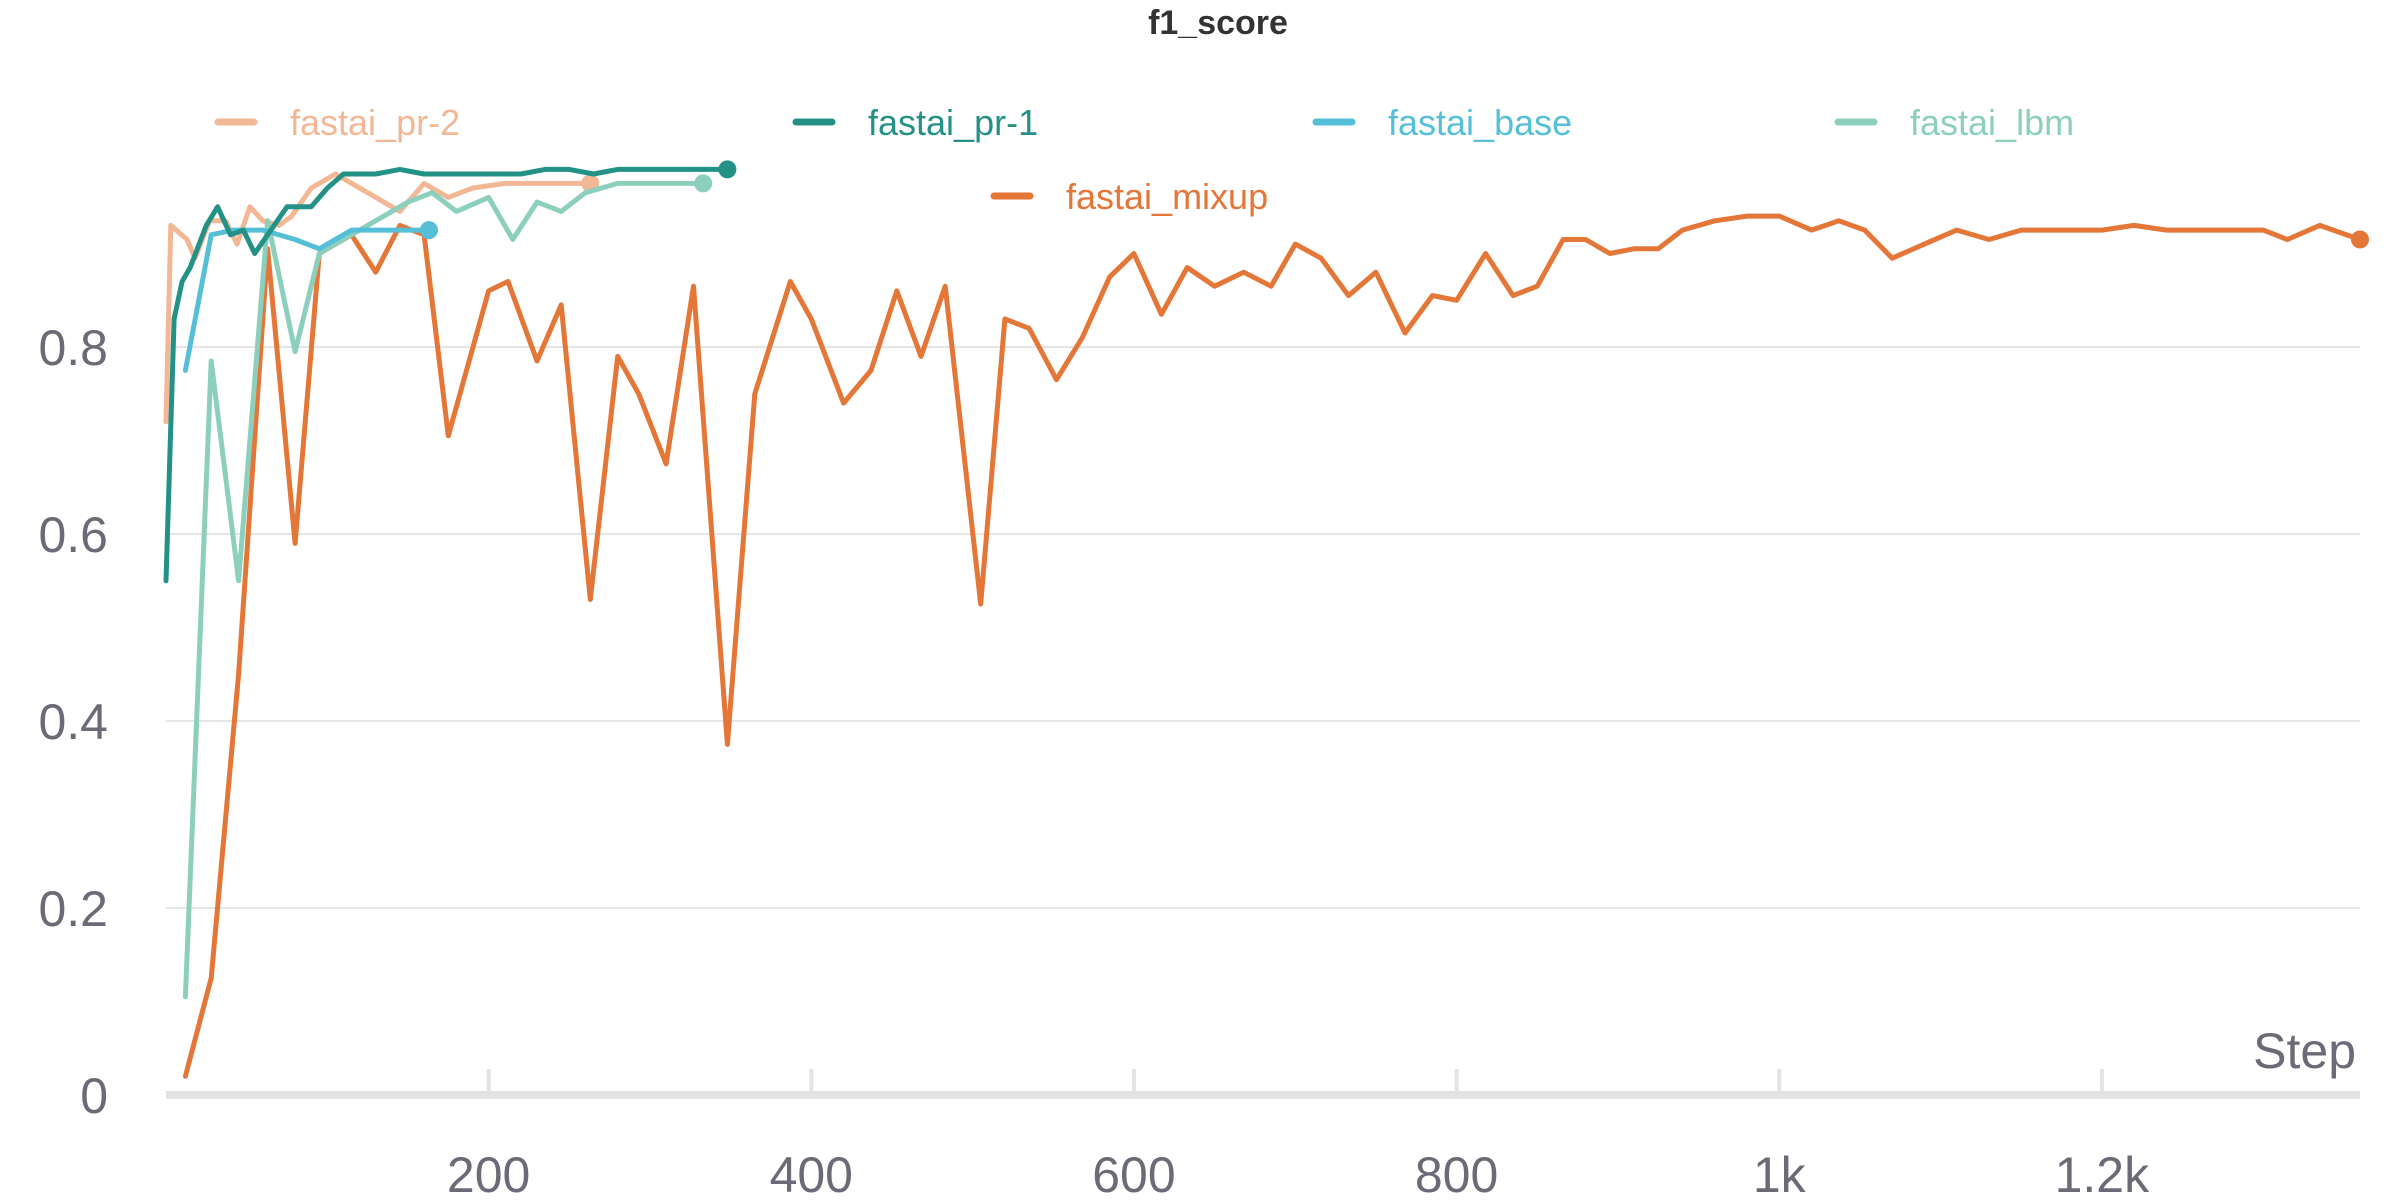  What do you see at coordinates (1480, 122) in the screenshot?
I see `legend-label: fastai_base` at bounding box center [1480, 122].